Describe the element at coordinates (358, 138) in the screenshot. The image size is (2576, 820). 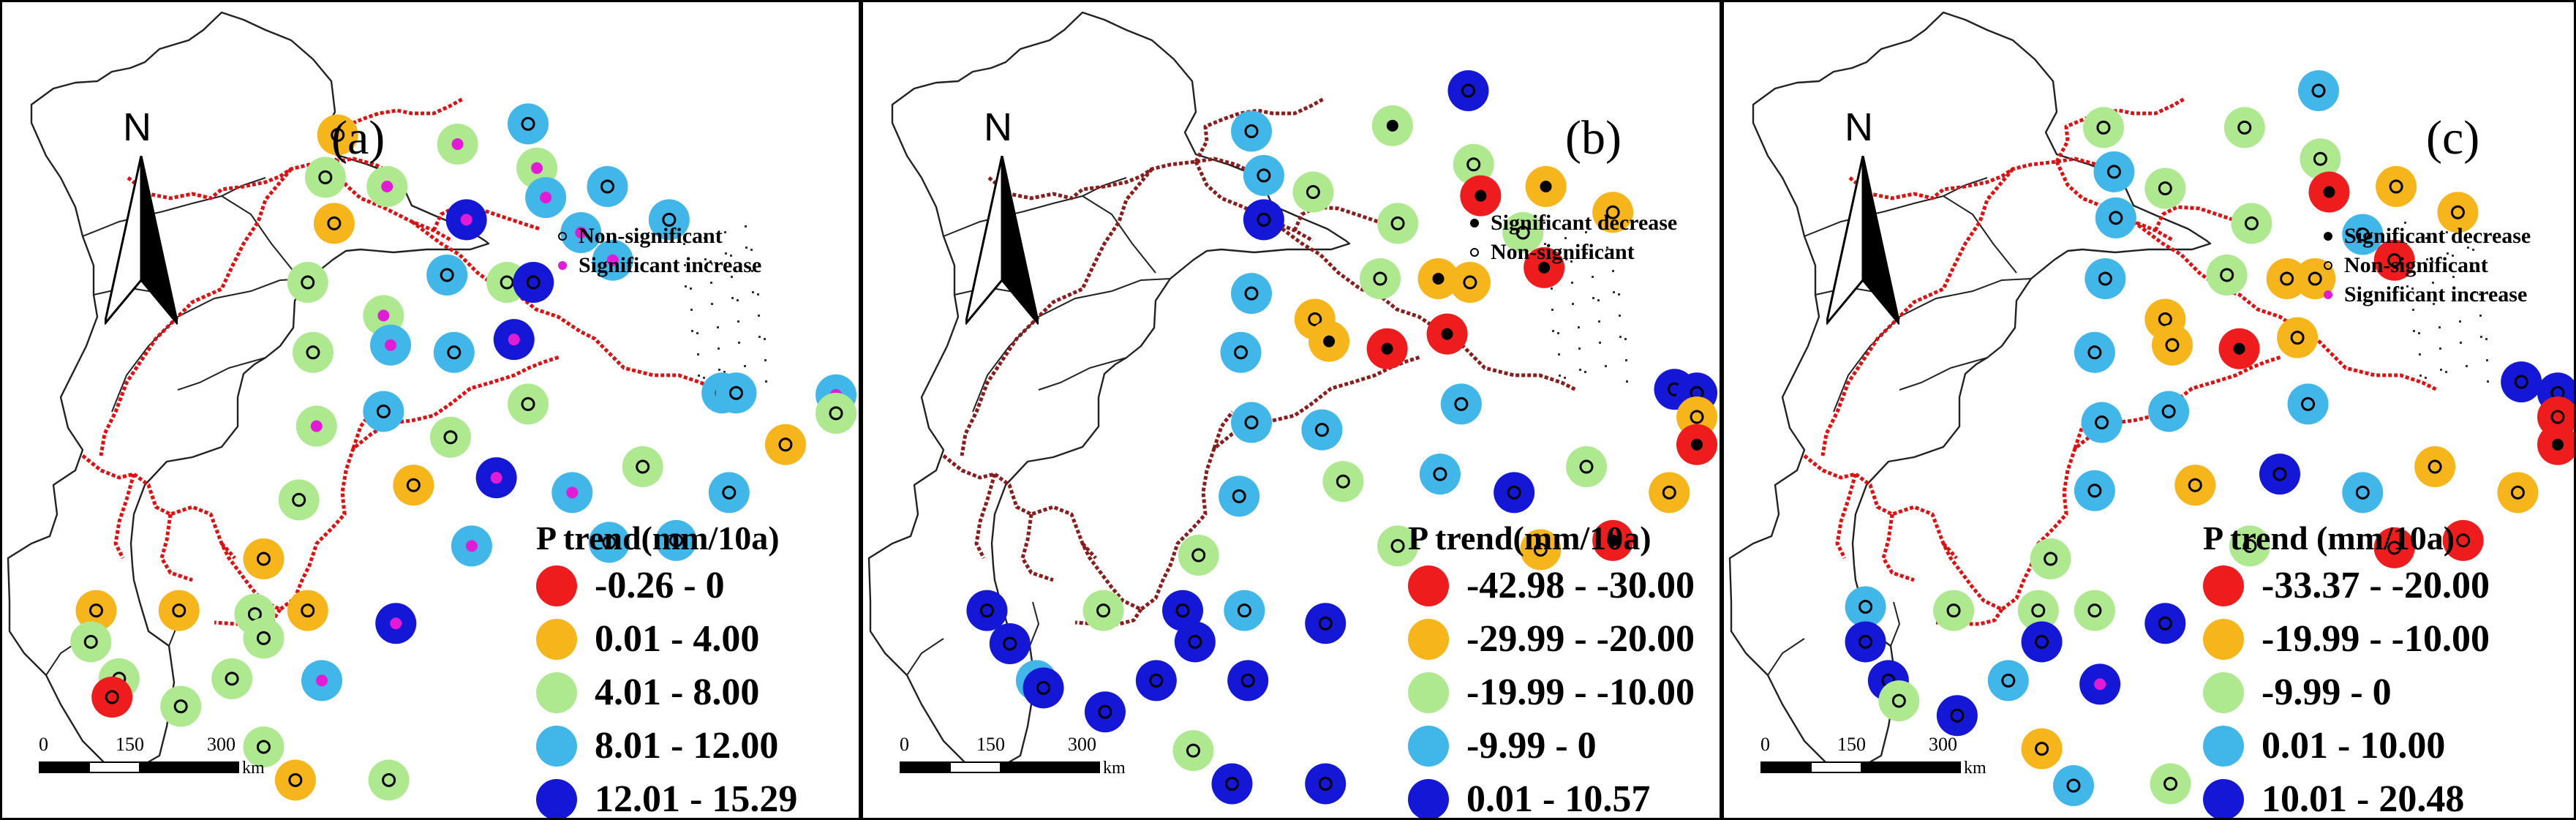
I see `panel-letter: (a)` at that location.